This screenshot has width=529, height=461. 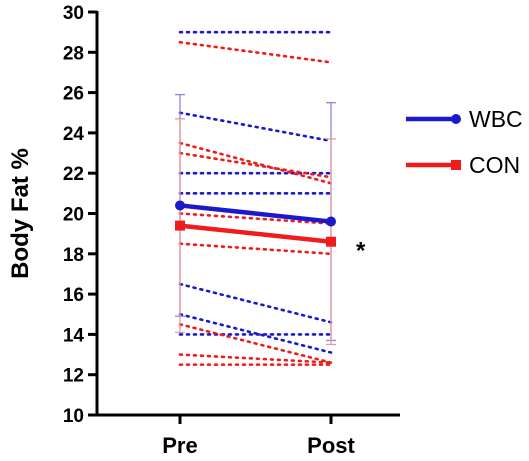 What do you see at coordinates (73, 255) in the screenshot?
I see `y-tick-label: 18` at bounding box center [73, 255].